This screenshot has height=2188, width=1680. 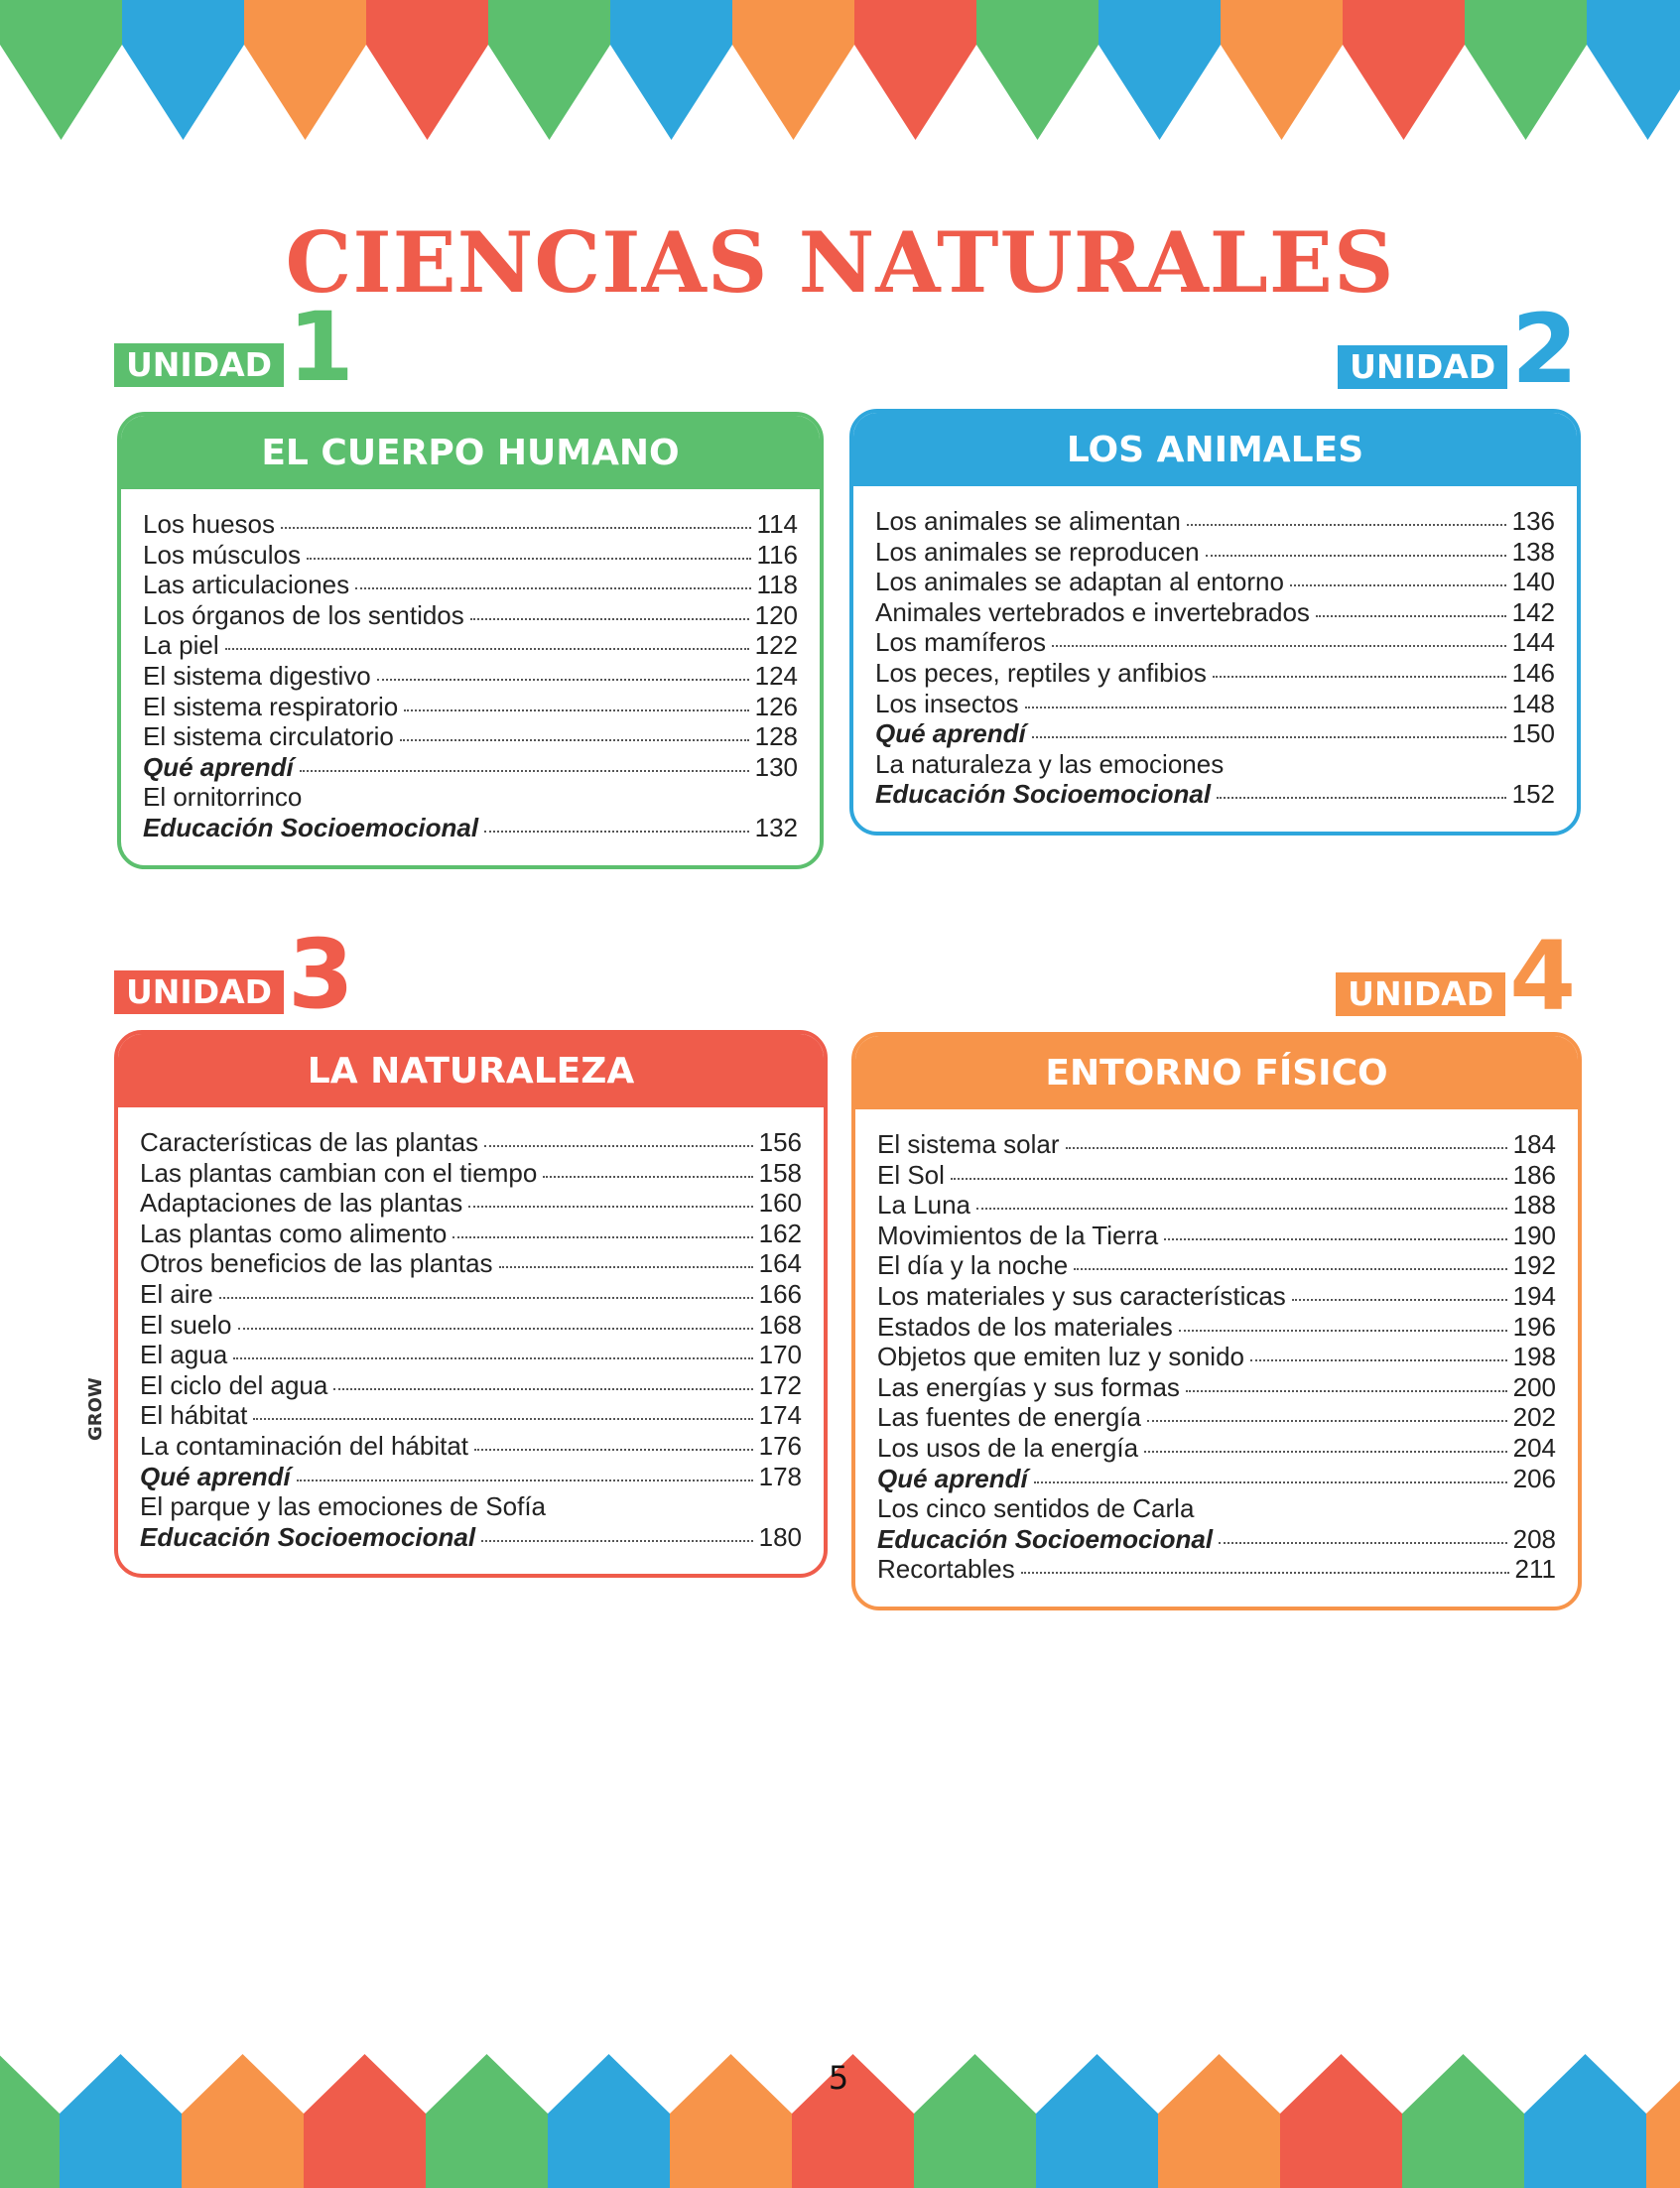 I want to click on unit-label: UNIDAD 1, so click(x=234, y=348).